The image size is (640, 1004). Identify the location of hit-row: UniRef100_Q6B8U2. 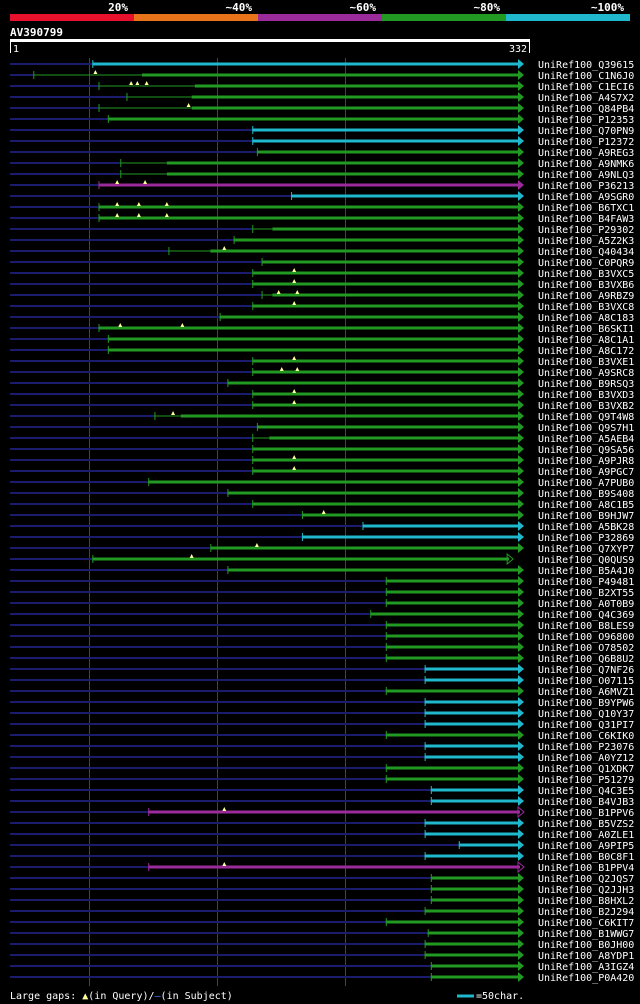
(322, 659).